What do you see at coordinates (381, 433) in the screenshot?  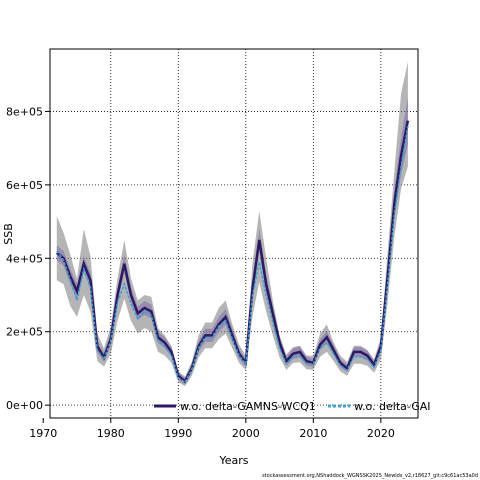 I see `x-tick-label: 2020` at bounding box center [381, 433].